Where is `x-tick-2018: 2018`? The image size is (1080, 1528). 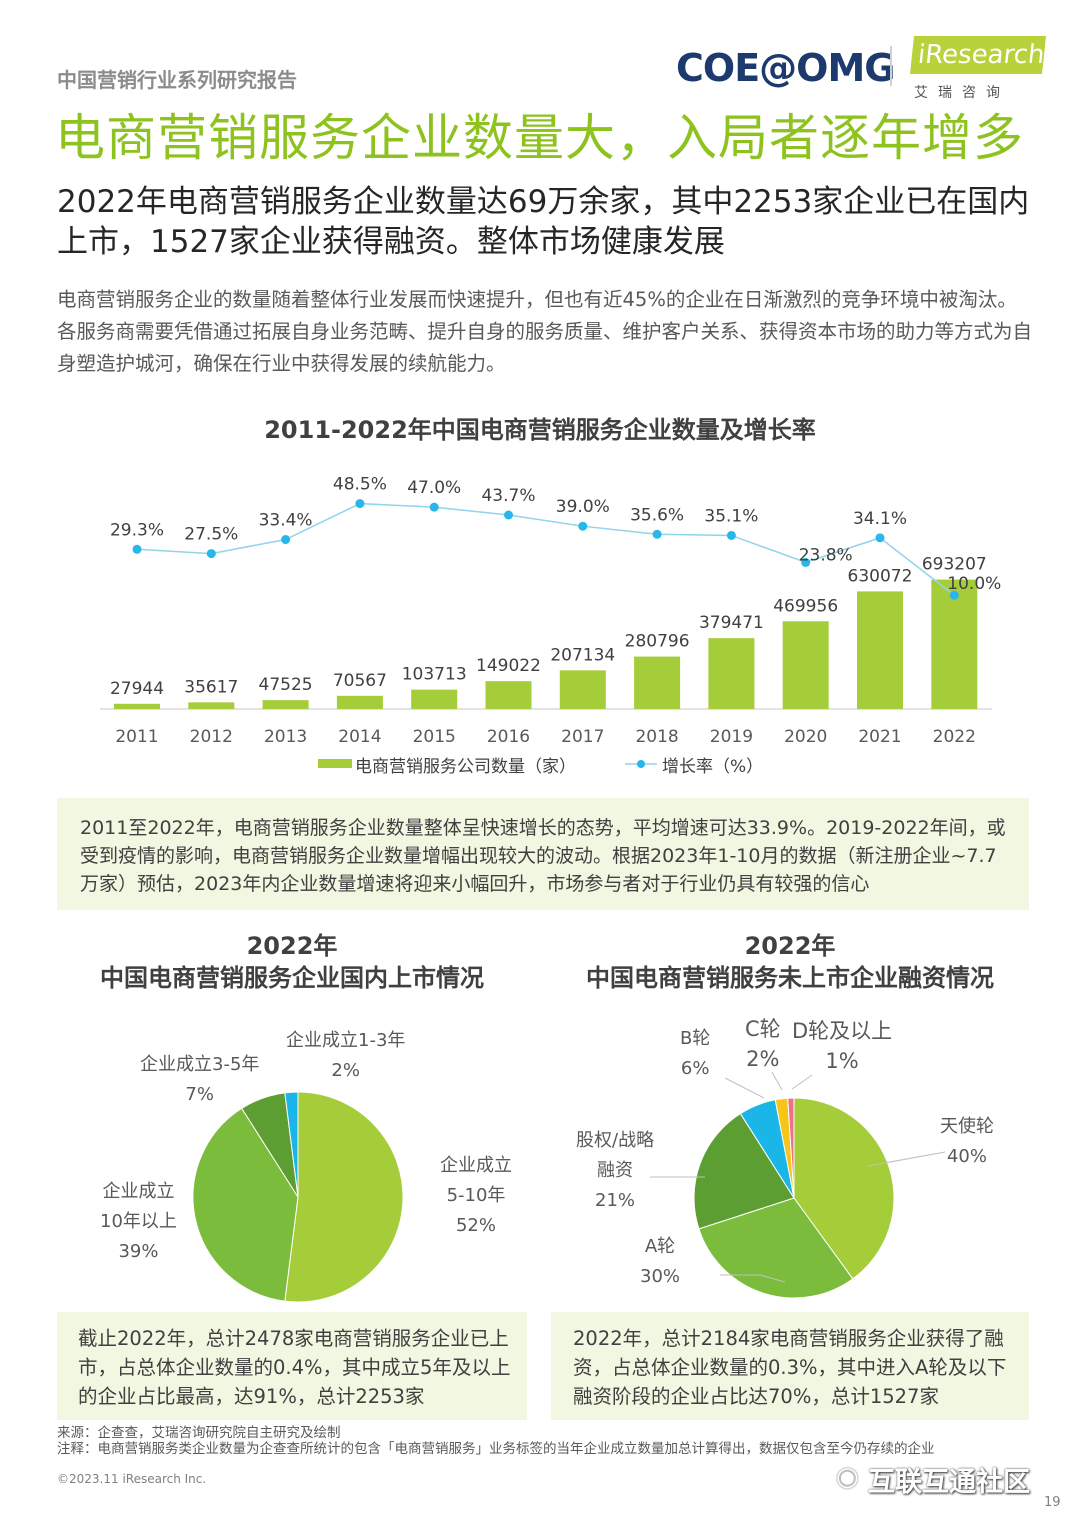 x-tick-2018: 2018 is located at coordinates (656, 737).